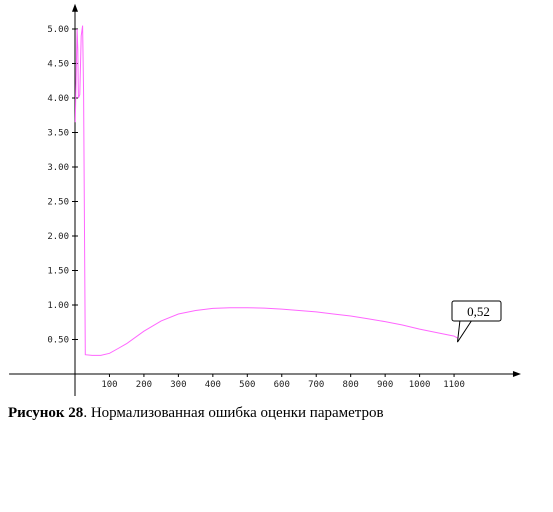 Image resolution: width=553 pixels, height=512 pixels. What do you see at coordinates (213, 385) in the screenshot?
I see `x-tick-label: 400` at bounding box center [213, 385].